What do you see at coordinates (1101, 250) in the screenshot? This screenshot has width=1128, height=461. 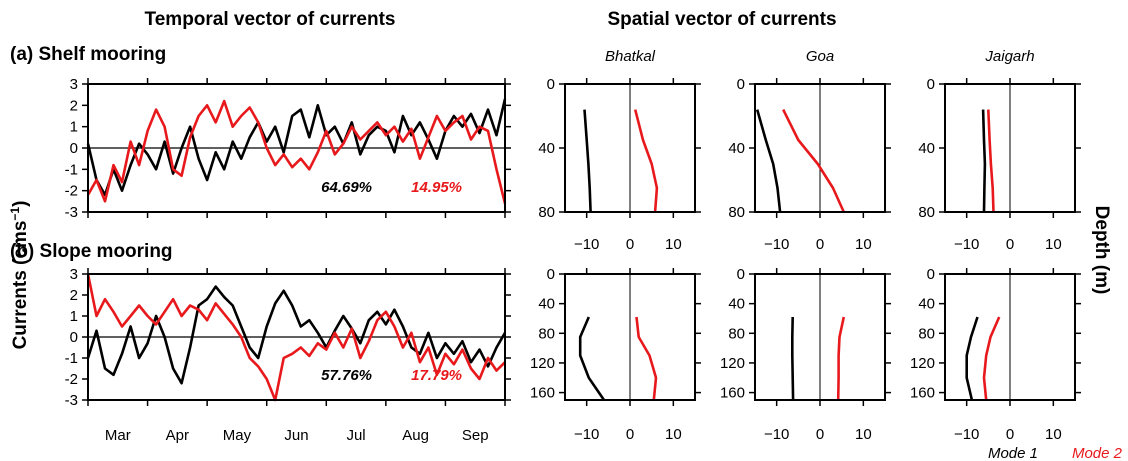 I see `y-axis-label-depth: Depth (m)` at bounding box center [1101, 250].